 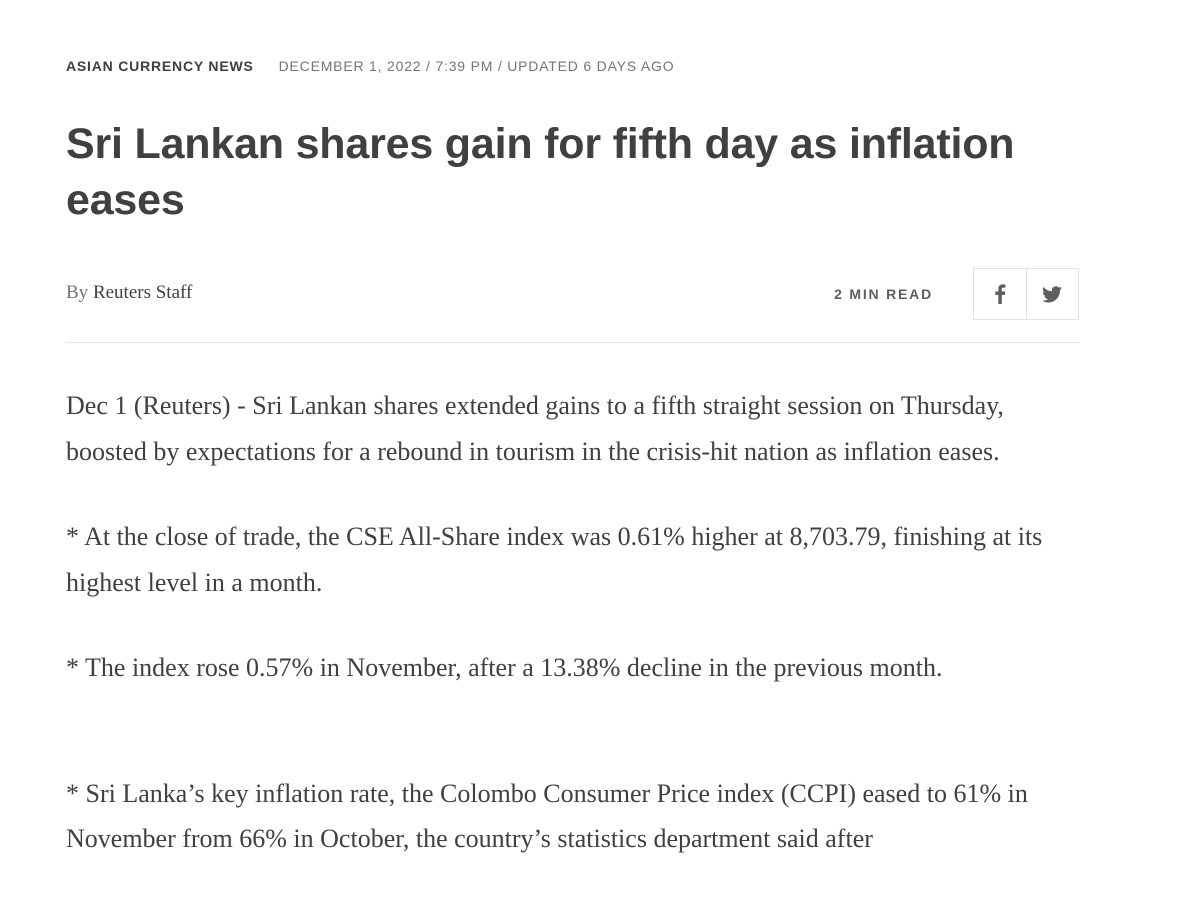 I want to click on share-buttons, so click(x=1026, y=294).